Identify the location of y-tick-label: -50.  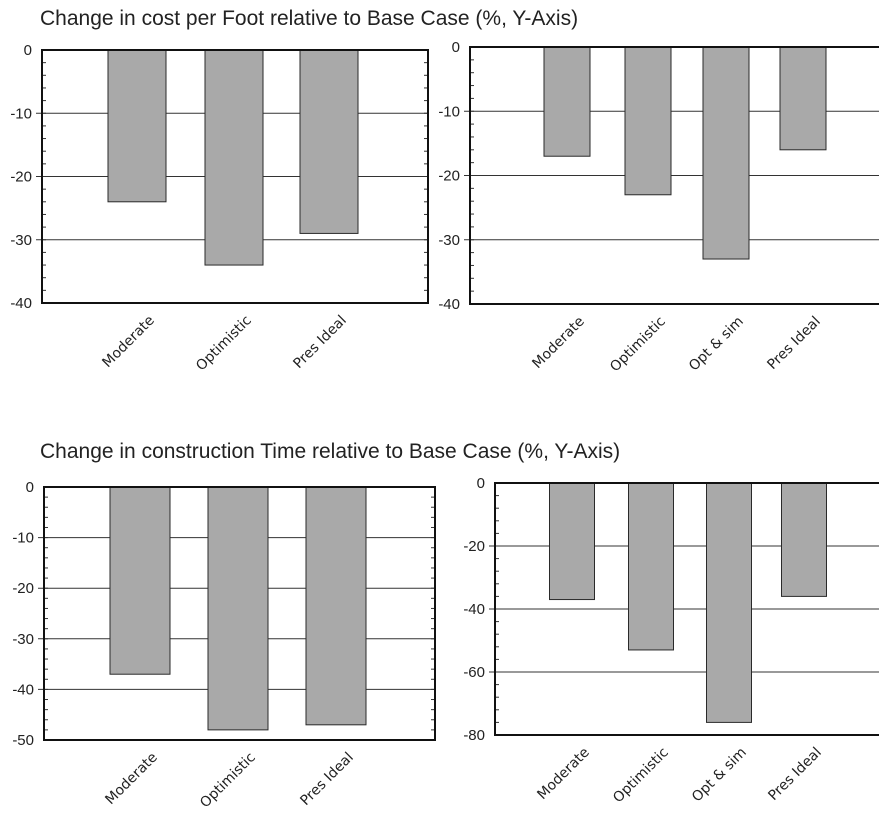
(23, 740).